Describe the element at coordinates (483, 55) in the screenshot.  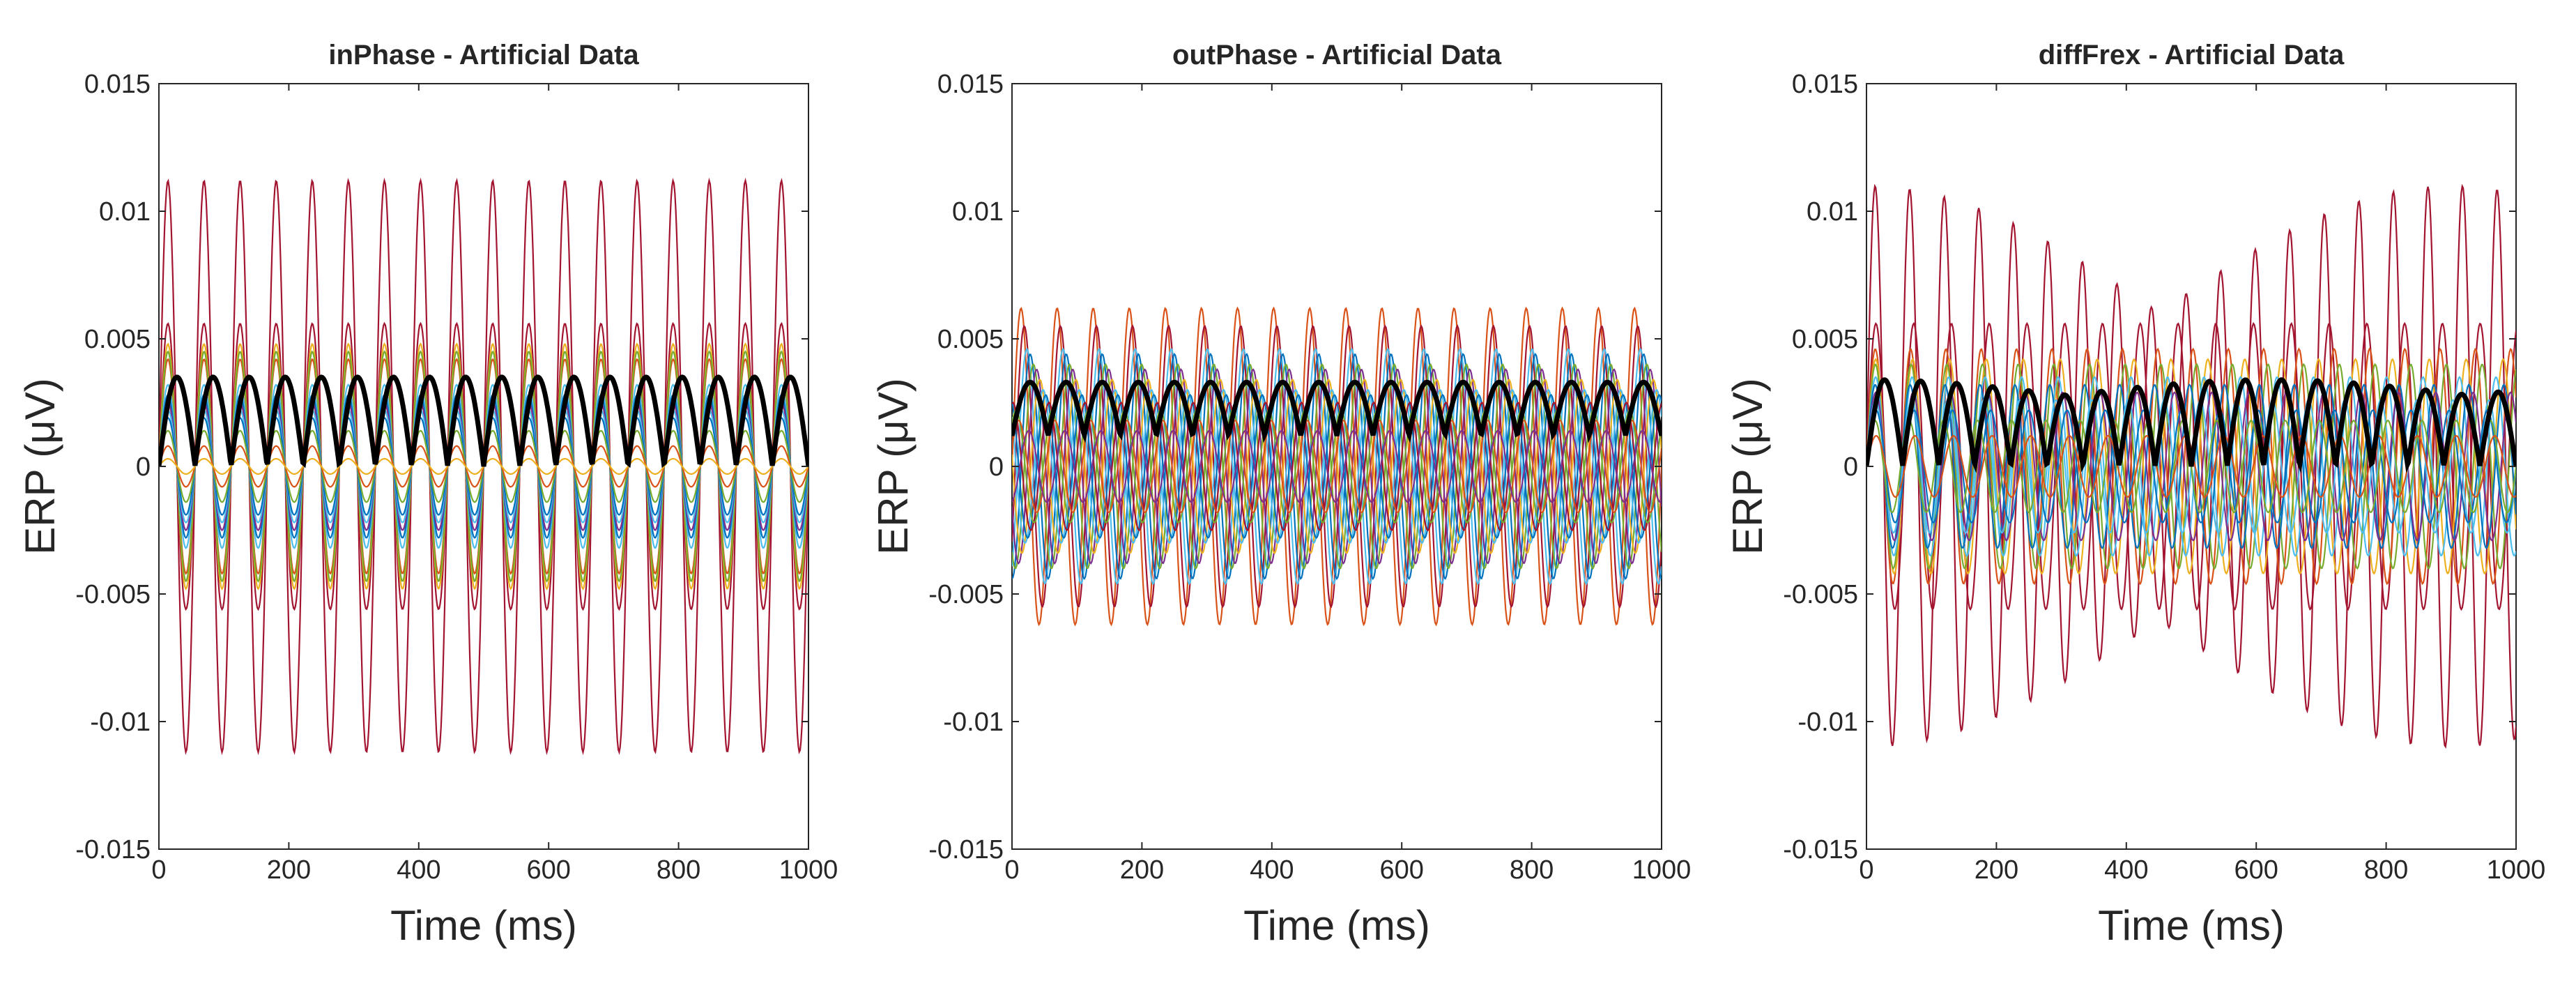
I see `chart-title: inPhase - Artificial Data` at that location.